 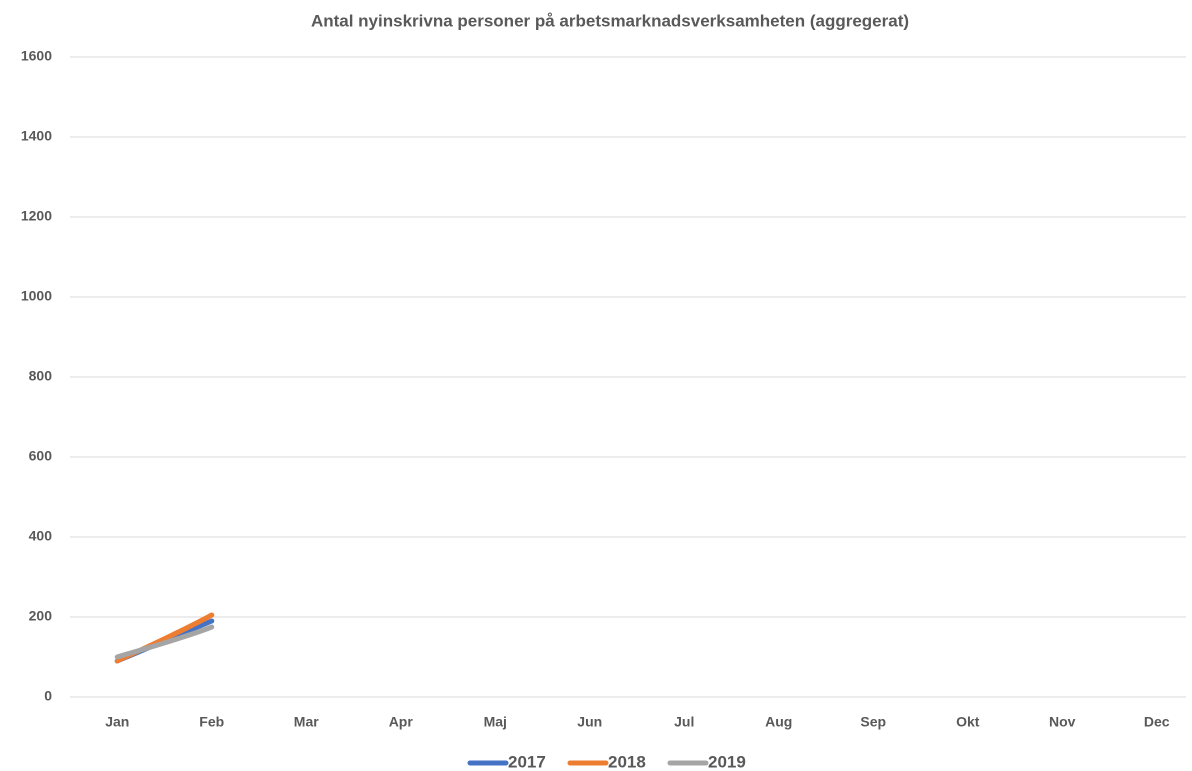 What do you see at coordinates (401, 722) in the screenshot?
I see `x-tick-label: Apr` at bounding box center [401, 722].